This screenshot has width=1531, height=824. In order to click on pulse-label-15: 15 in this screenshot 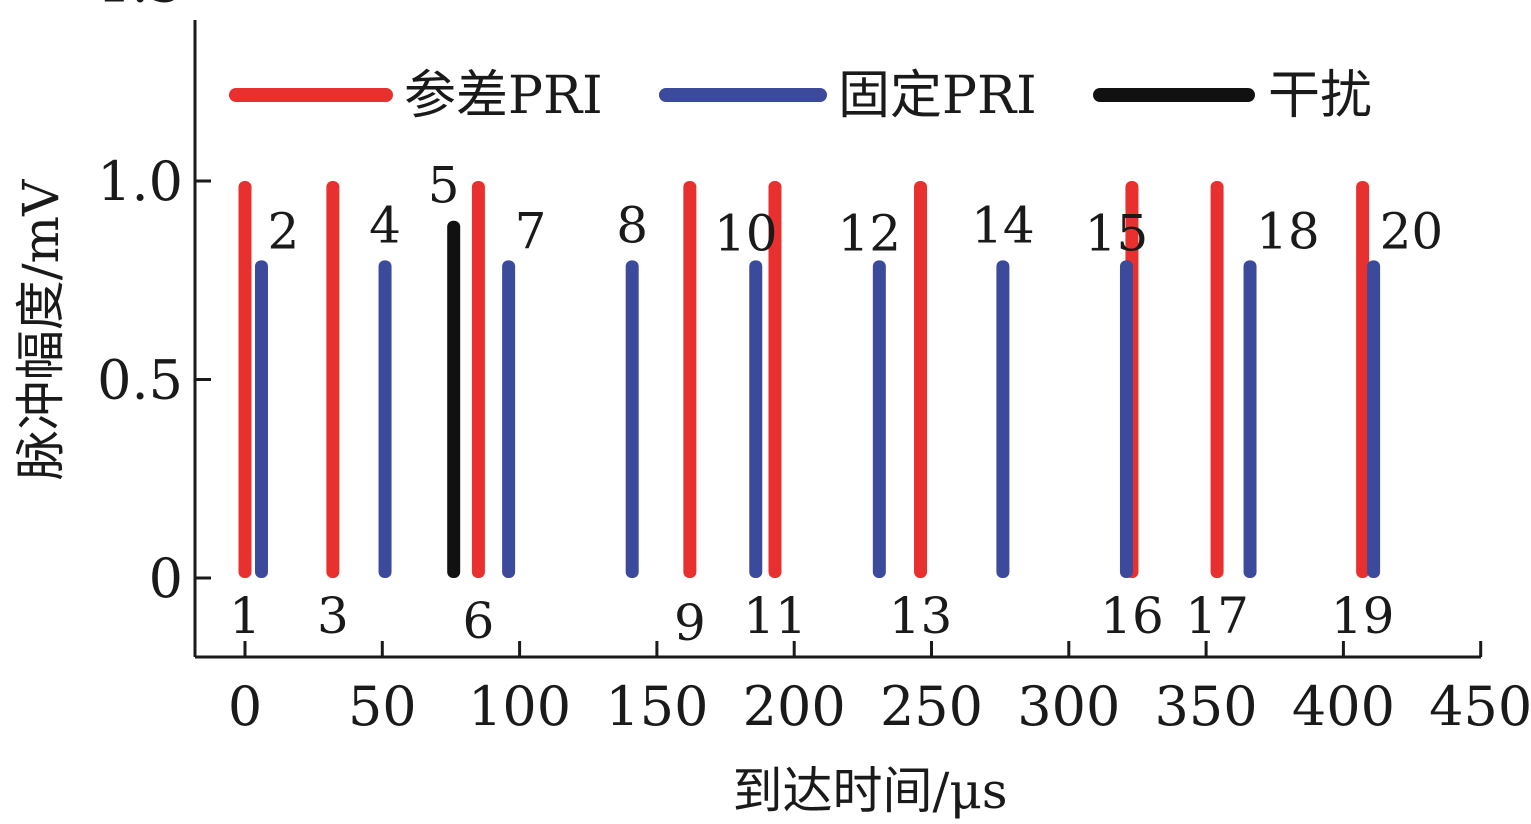, I will do `click(1117, 233)`.